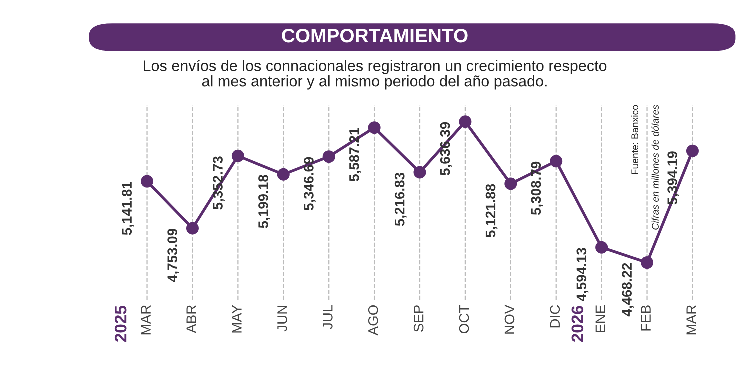  What do you see at coordinates (674, 178) in the screenshot?
I see `data-label: 5,394.19` at bounding box center [674, 178].